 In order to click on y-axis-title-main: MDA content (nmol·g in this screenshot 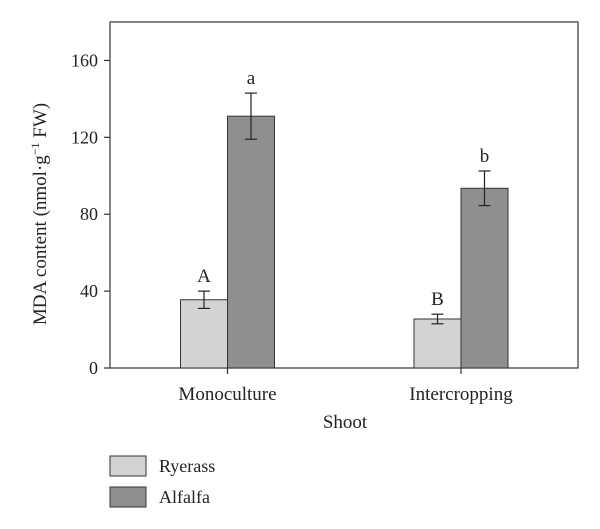, I will do `click(40, 240)`.